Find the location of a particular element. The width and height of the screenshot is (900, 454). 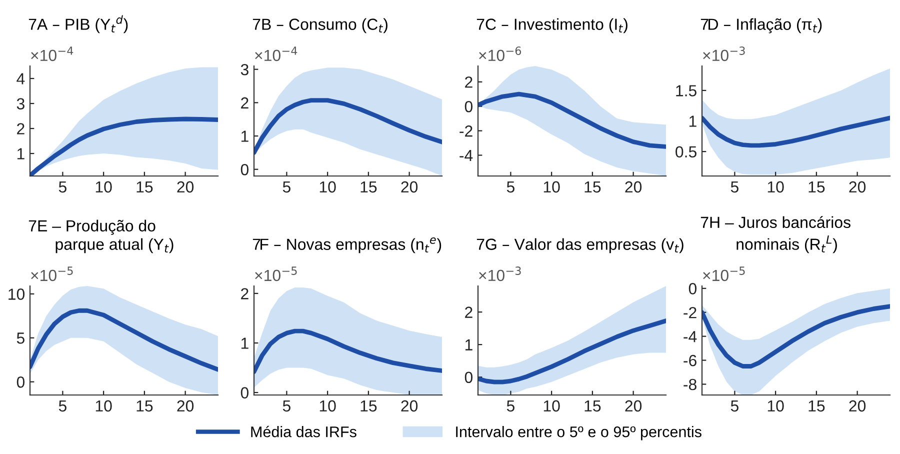

y-tick-label: 5 is located at coordinates (20, 338).